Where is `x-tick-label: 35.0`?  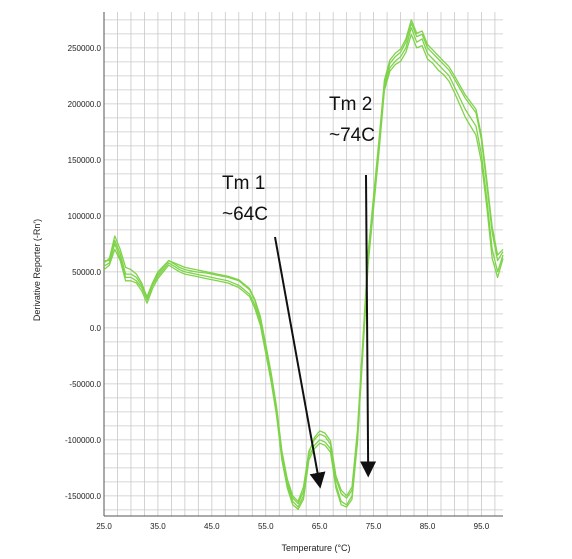 x-tick-label: 35.0 is located at coordinates (158, 526).